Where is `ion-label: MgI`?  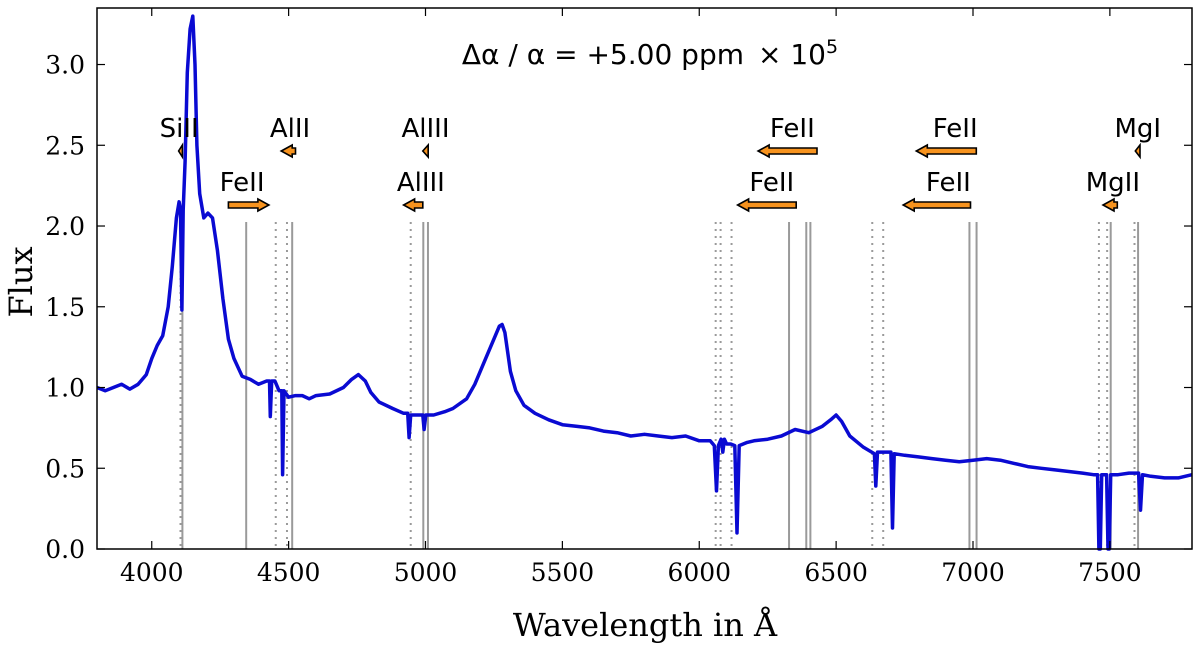
ion-label: MgI is located at coordinates (1137, 129).